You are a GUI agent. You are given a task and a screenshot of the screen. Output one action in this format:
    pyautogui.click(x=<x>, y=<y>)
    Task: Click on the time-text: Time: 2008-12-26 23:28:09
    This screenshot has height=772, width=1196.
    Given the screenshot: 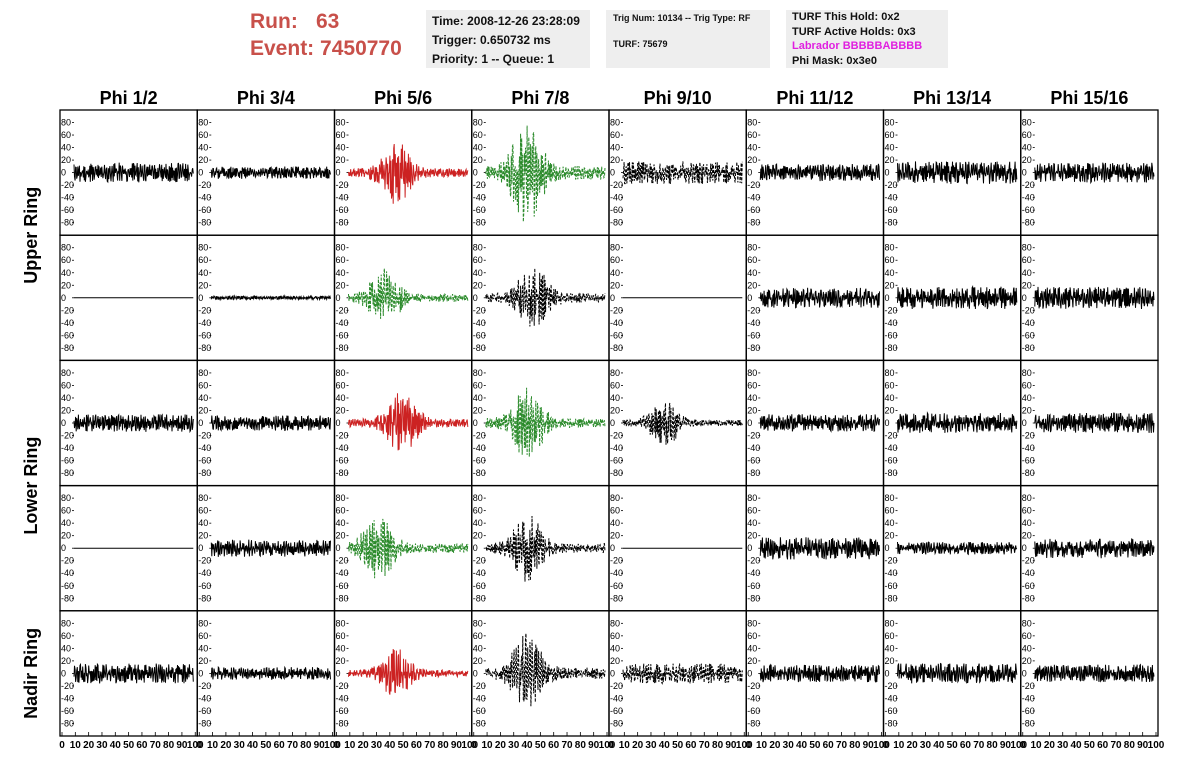 What is the action you would take?
    pyautogui.click(x=506, y=21)
    